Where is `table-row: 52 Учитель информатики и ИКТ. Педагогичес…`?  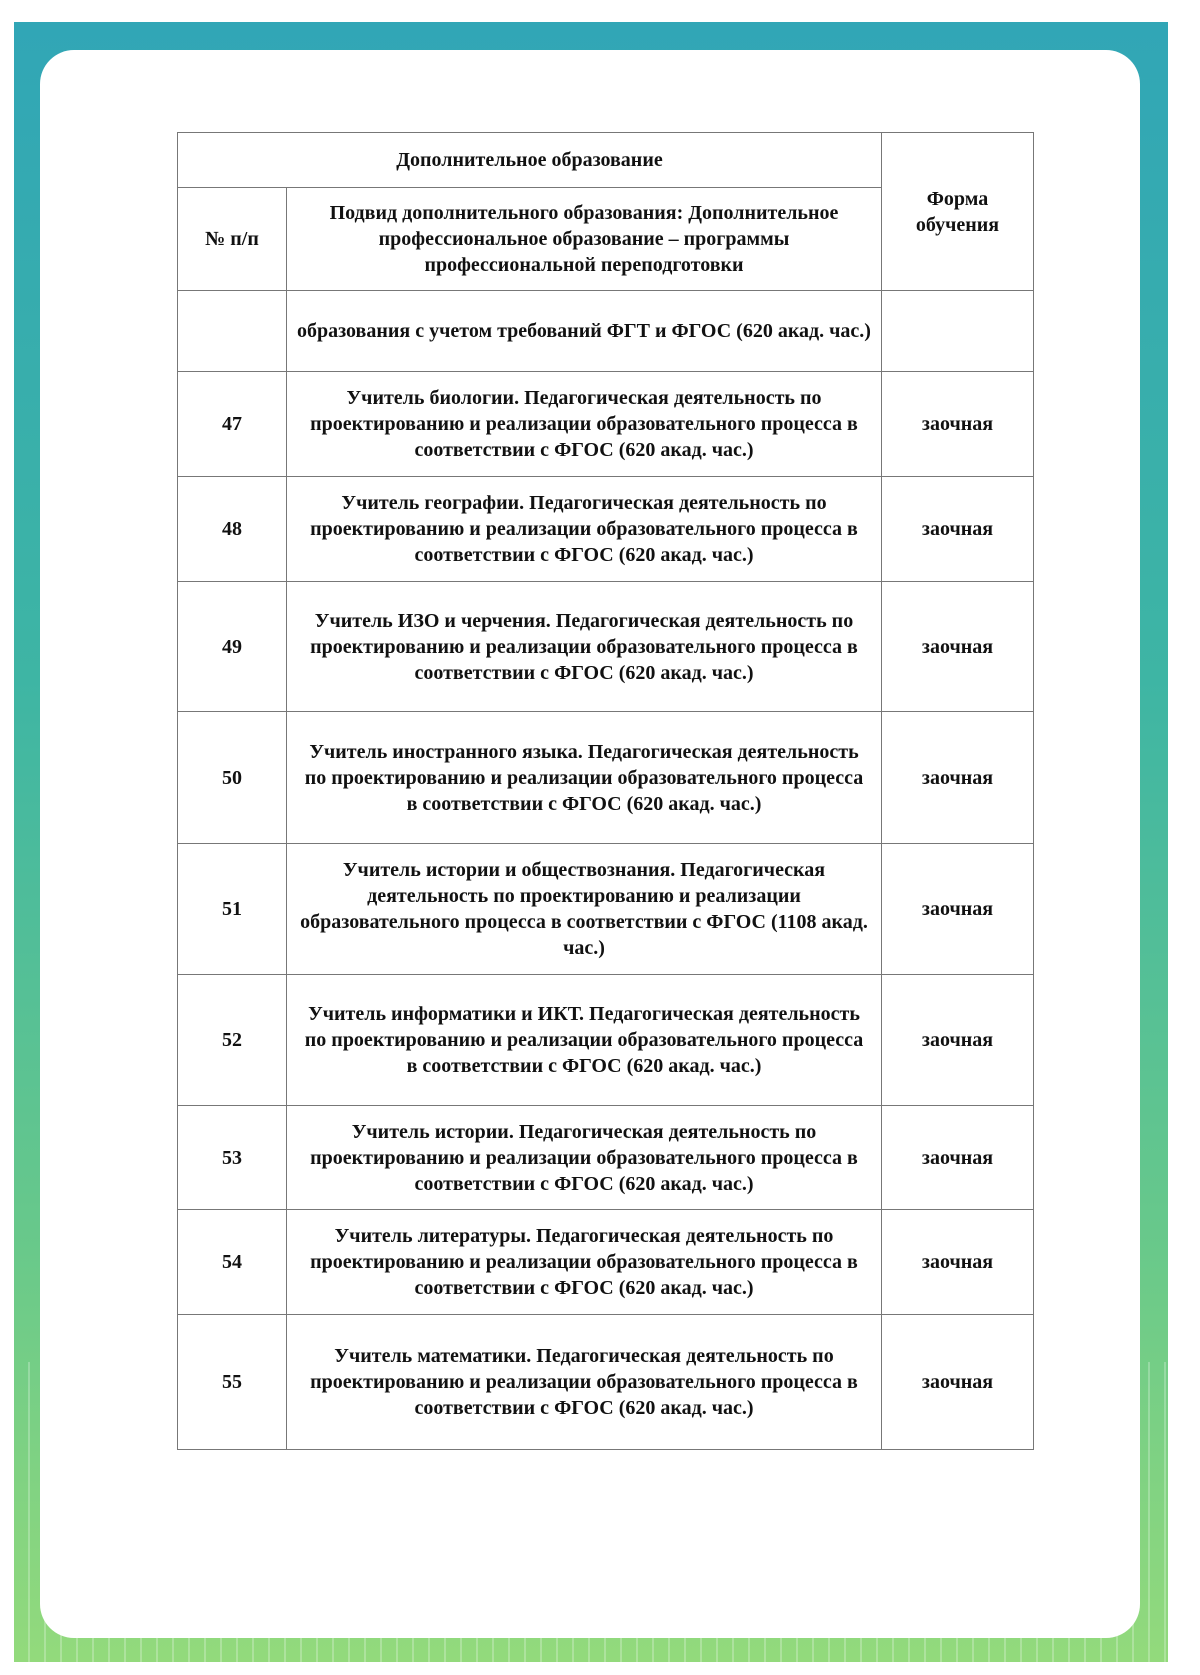
table-row: 52 Учитель информатики и ИКТ. Педагогичес… is located at coordinates (605, 1040).